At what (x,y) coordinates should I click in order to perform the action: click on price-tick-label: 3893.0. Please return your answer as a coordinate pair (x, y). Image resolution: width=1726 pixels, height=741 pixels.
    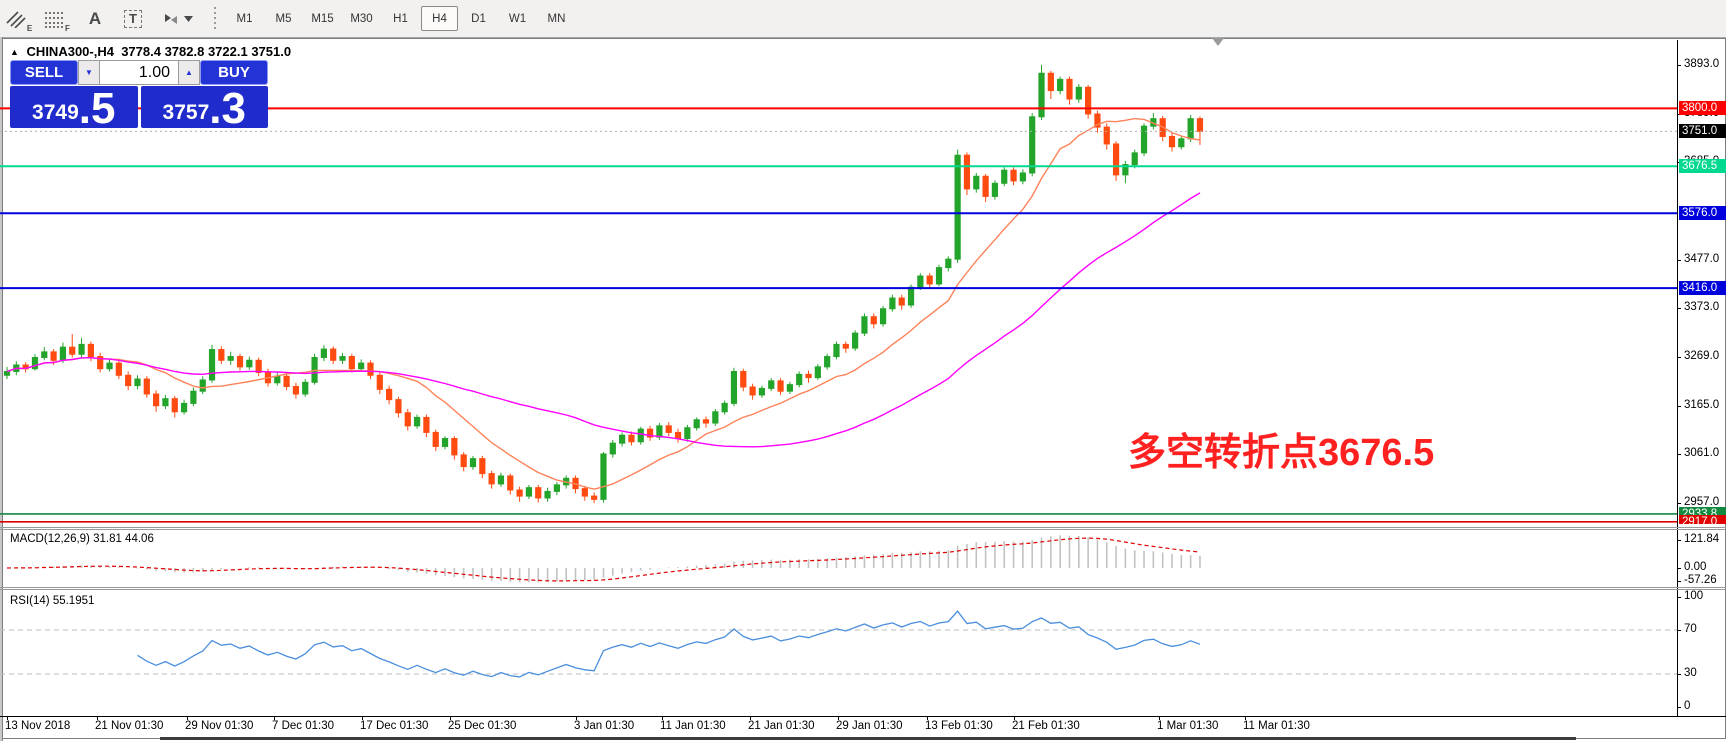
    Looking at the image, I should click on (1702, 63).